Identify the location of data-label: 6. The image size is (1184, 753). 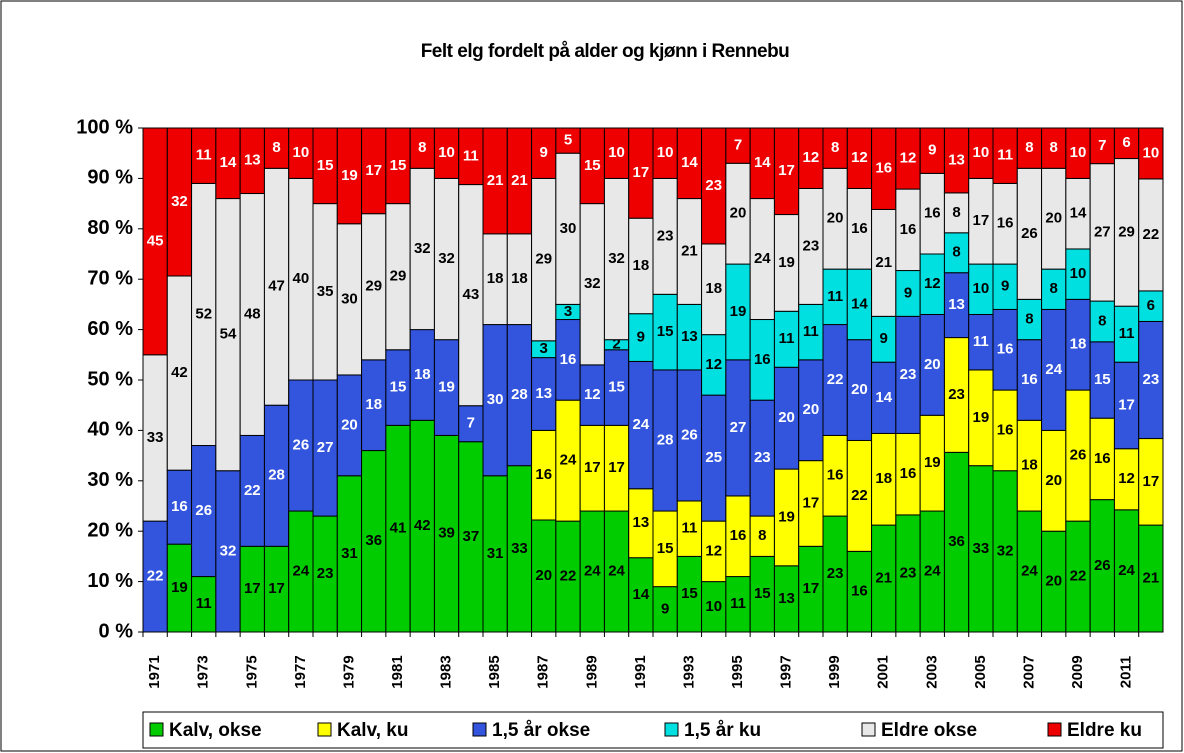
(1126, 142).